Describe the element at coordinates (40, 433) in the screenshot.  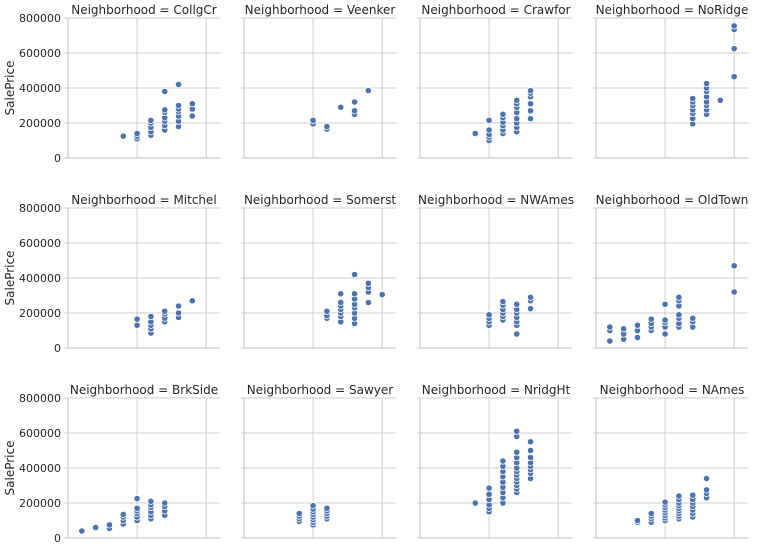
I see `y-tick-label: 600000` at that location.